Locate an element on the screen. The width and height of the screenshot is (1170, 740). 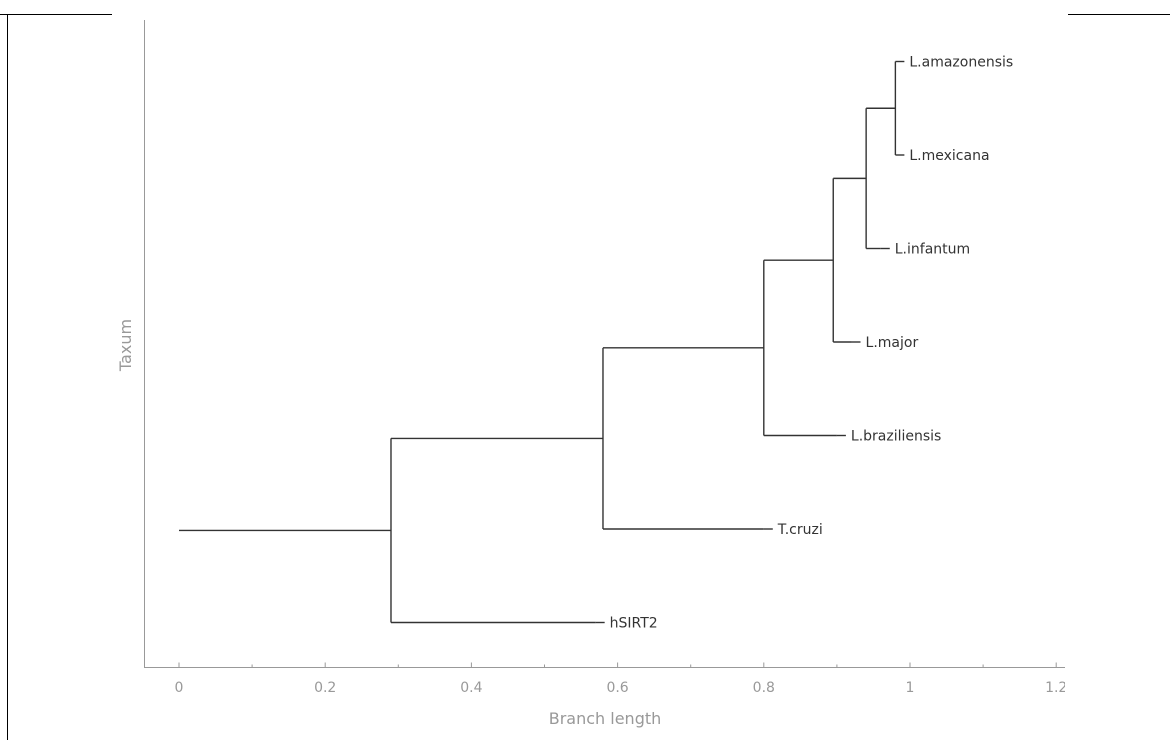
leaf-label: hSIRT2 is located at coordinates (634, 624).